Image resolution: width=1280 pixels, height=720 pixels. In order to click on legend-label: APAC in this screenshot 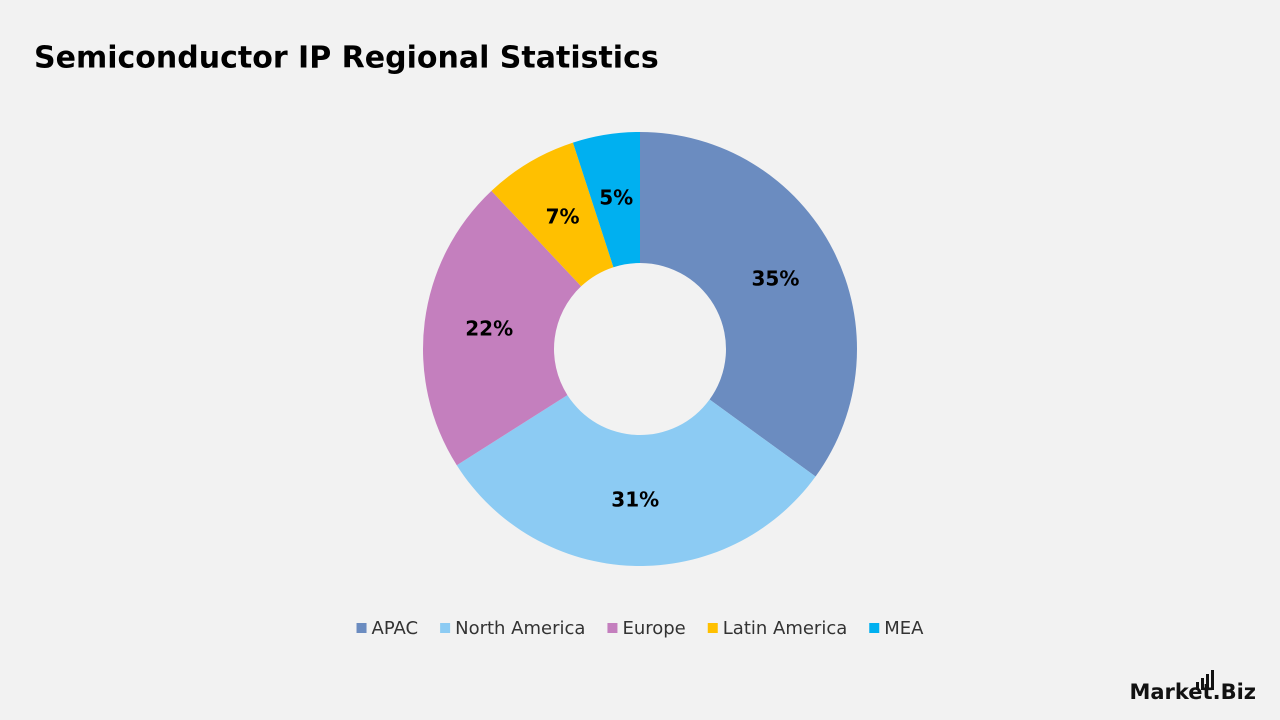, I will do `click(395, 628)`.